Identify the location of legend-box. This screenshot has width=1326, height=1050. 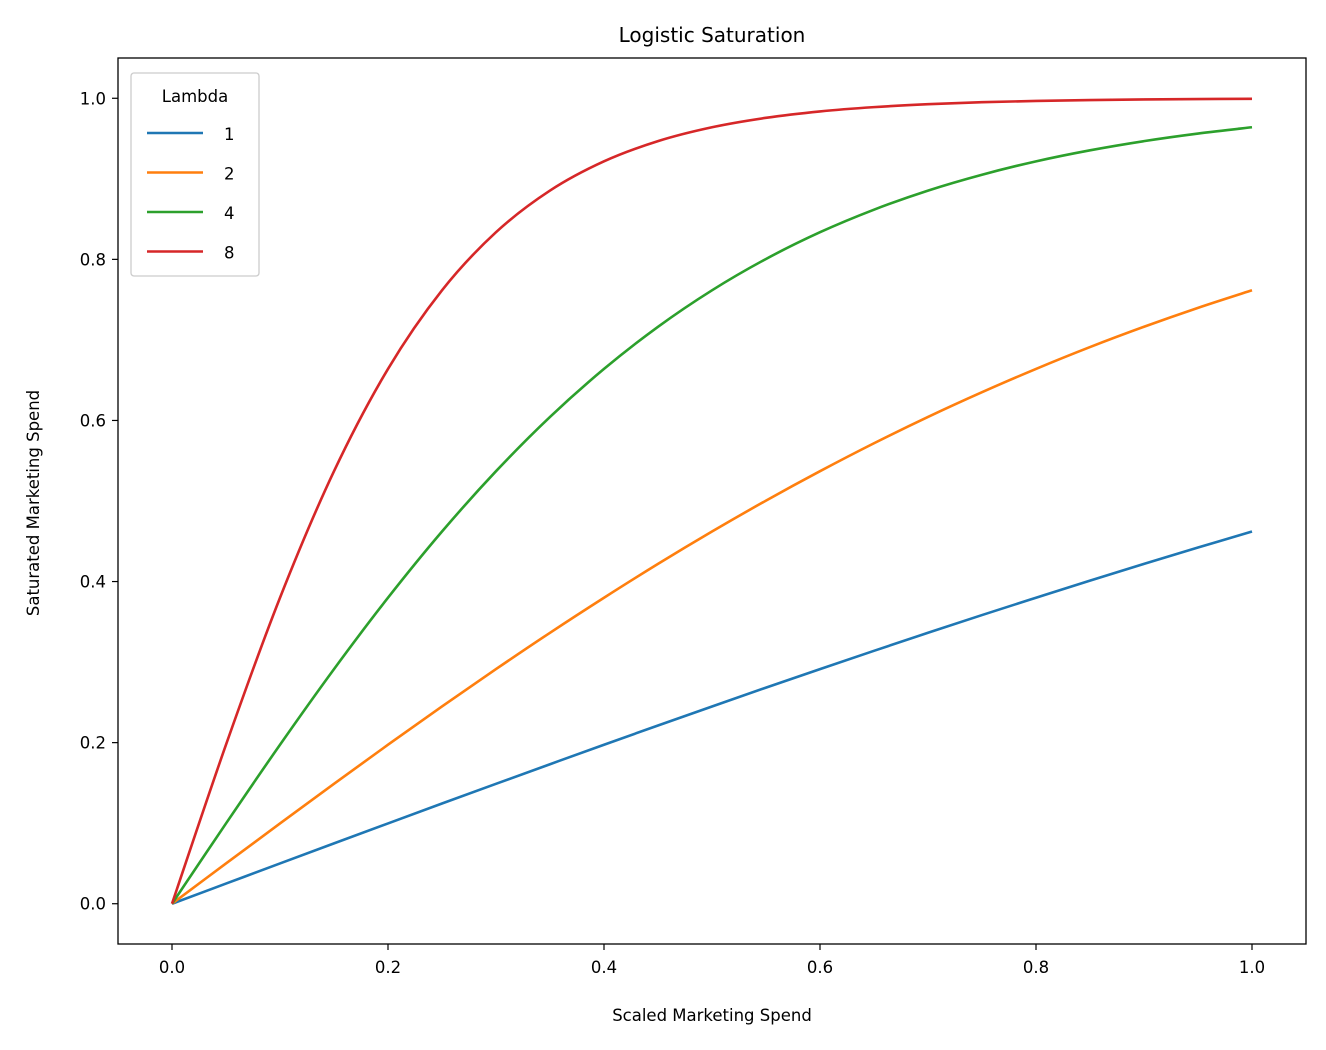
(195, 174).